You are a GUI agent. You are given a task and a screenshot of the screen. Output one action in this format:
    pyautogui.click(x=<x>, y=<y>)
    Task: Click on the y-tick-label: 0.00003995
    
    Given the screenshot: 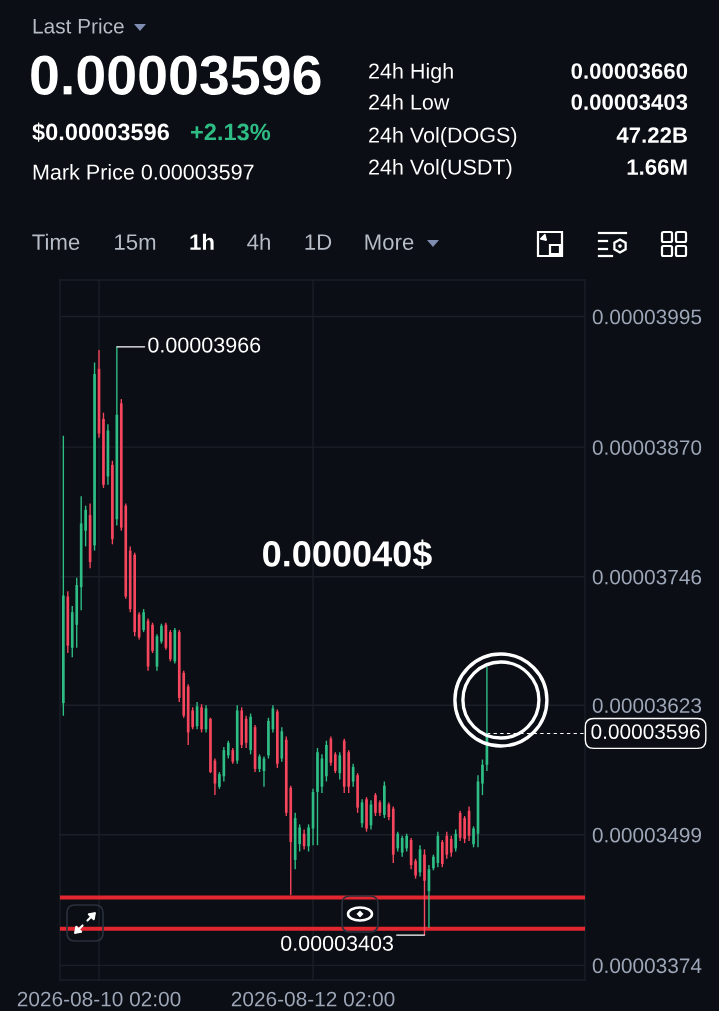 What is the action you would take?
    pyautogui.click(x=647, y=317)
    